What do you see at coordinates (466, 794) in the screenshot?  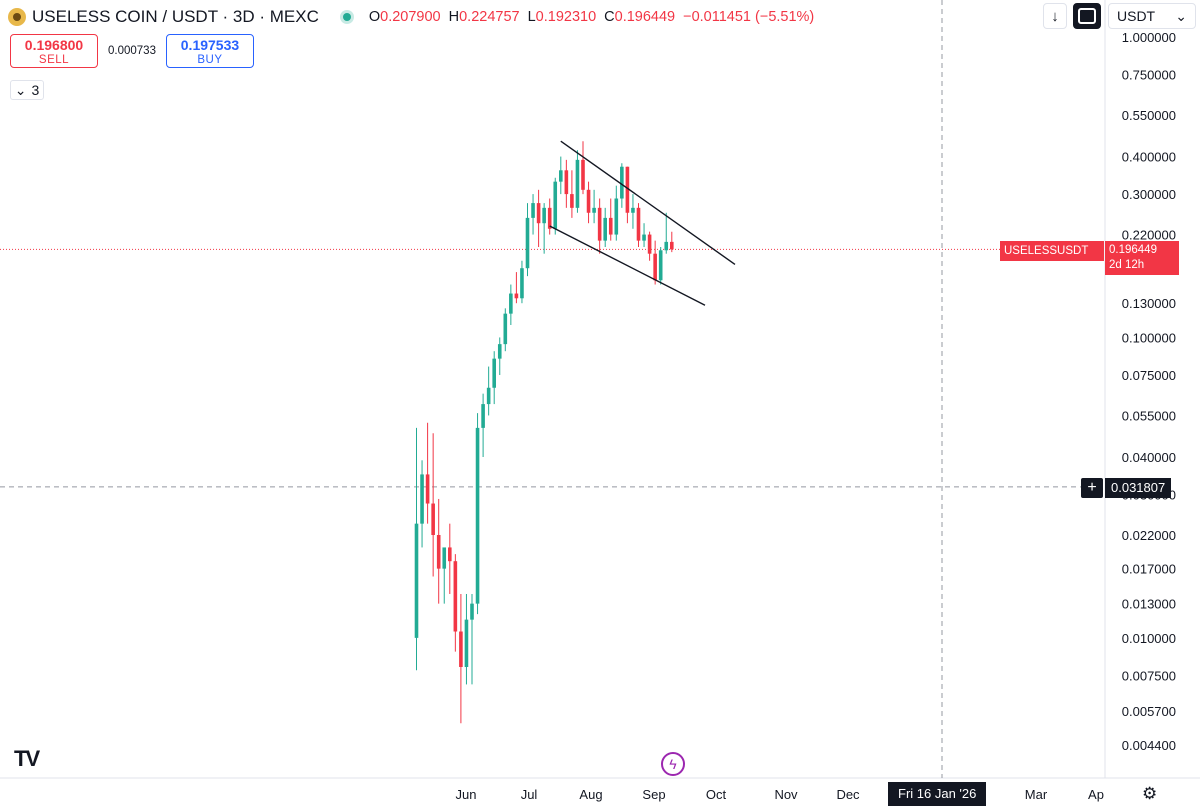 I see `x-tick-label: Jun` at bounding box center [466, 794].